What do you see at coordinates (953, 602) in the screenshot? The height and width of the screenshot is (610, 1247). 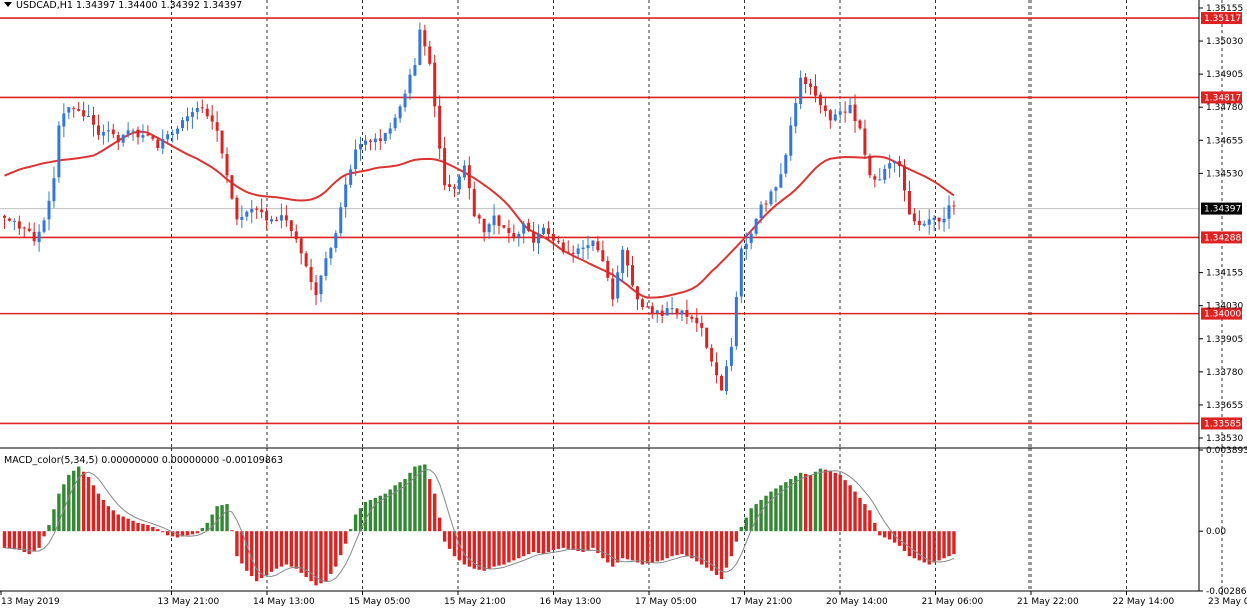 I see `time-label: 21 May 06:00` at bounding box center [953, 602].